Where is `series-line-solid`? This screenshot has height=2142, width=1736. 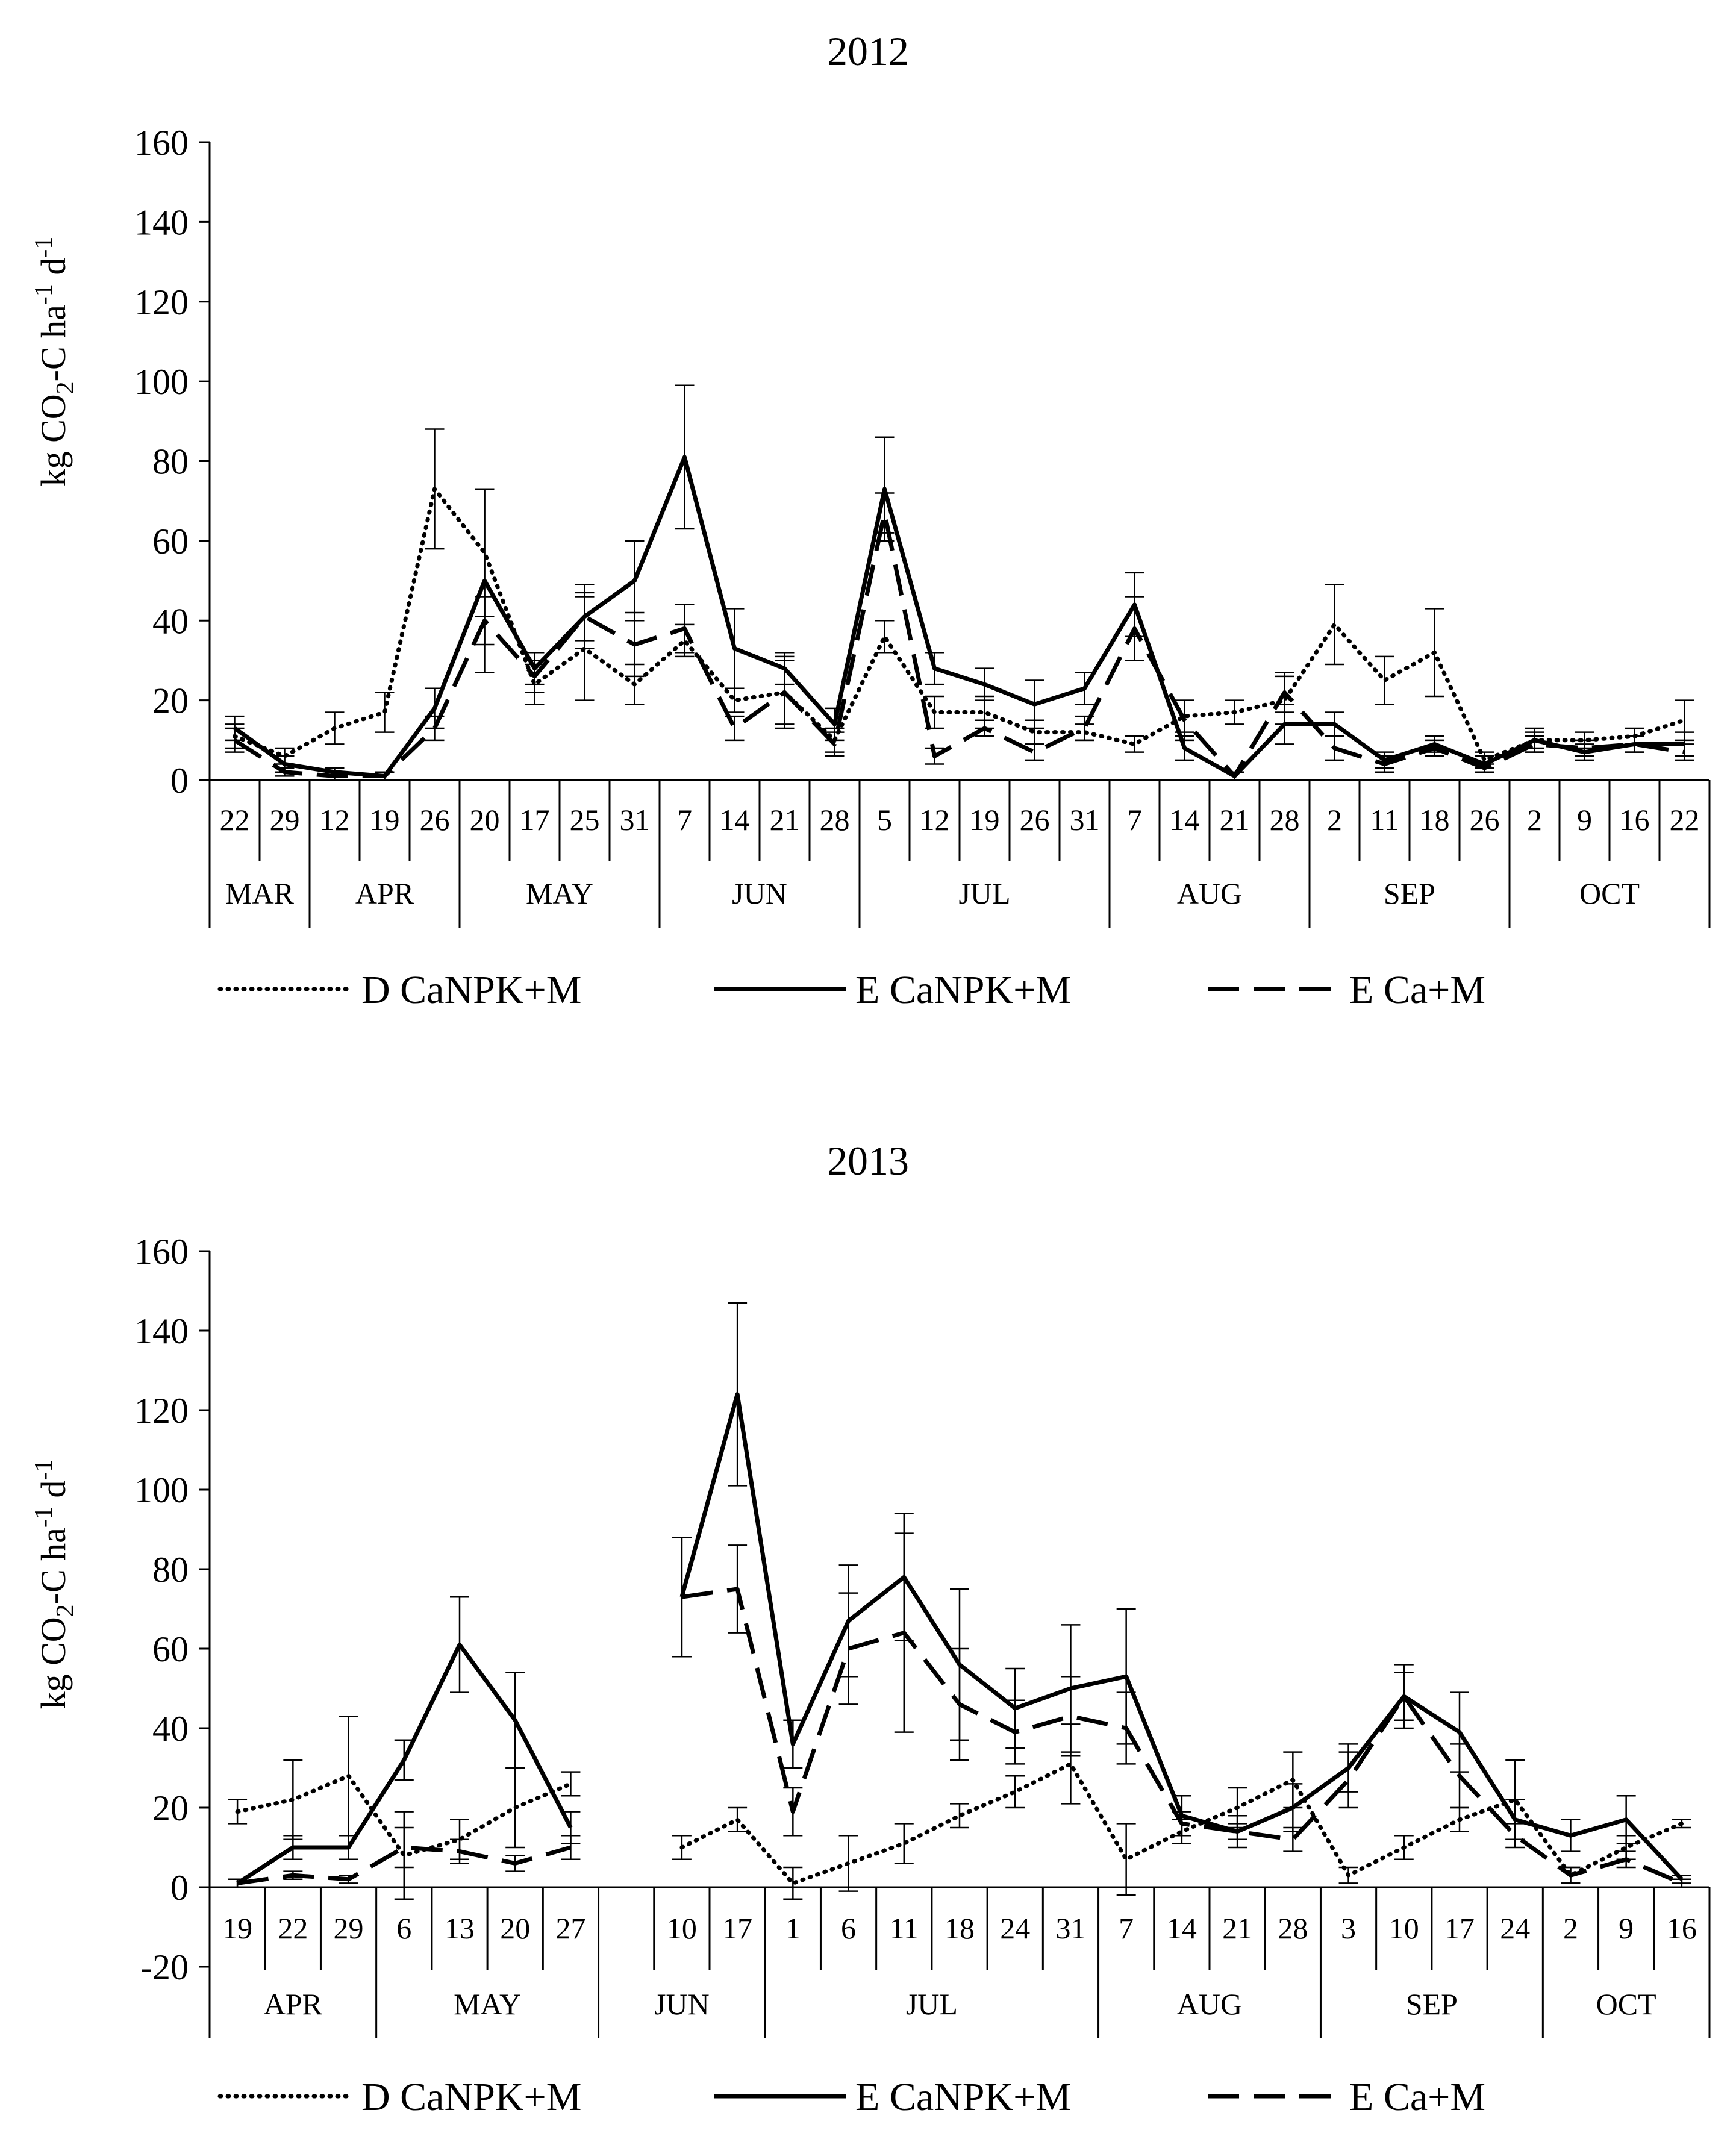
series-line-solid is located at coordinates (959, 617).